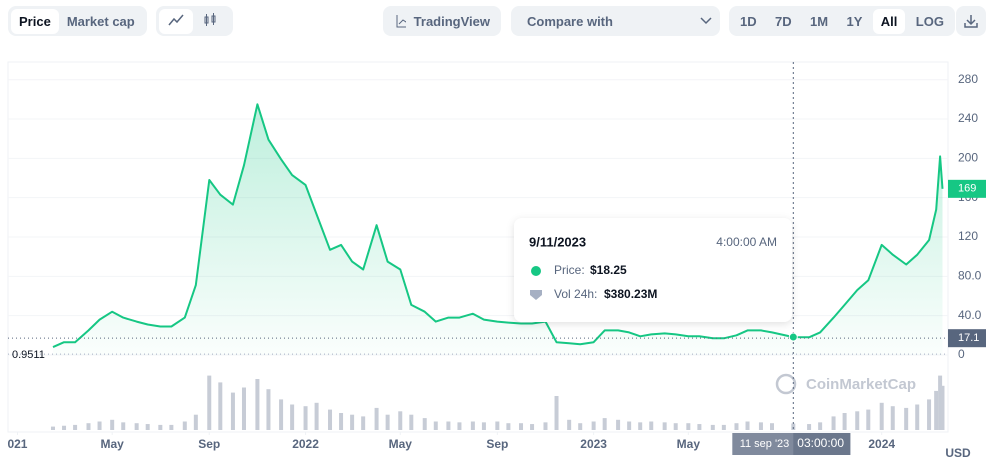 The height and width of the screenshot is (468, 998). I want to click on tooltip-date: 9/11/2023, so click(557, 241).